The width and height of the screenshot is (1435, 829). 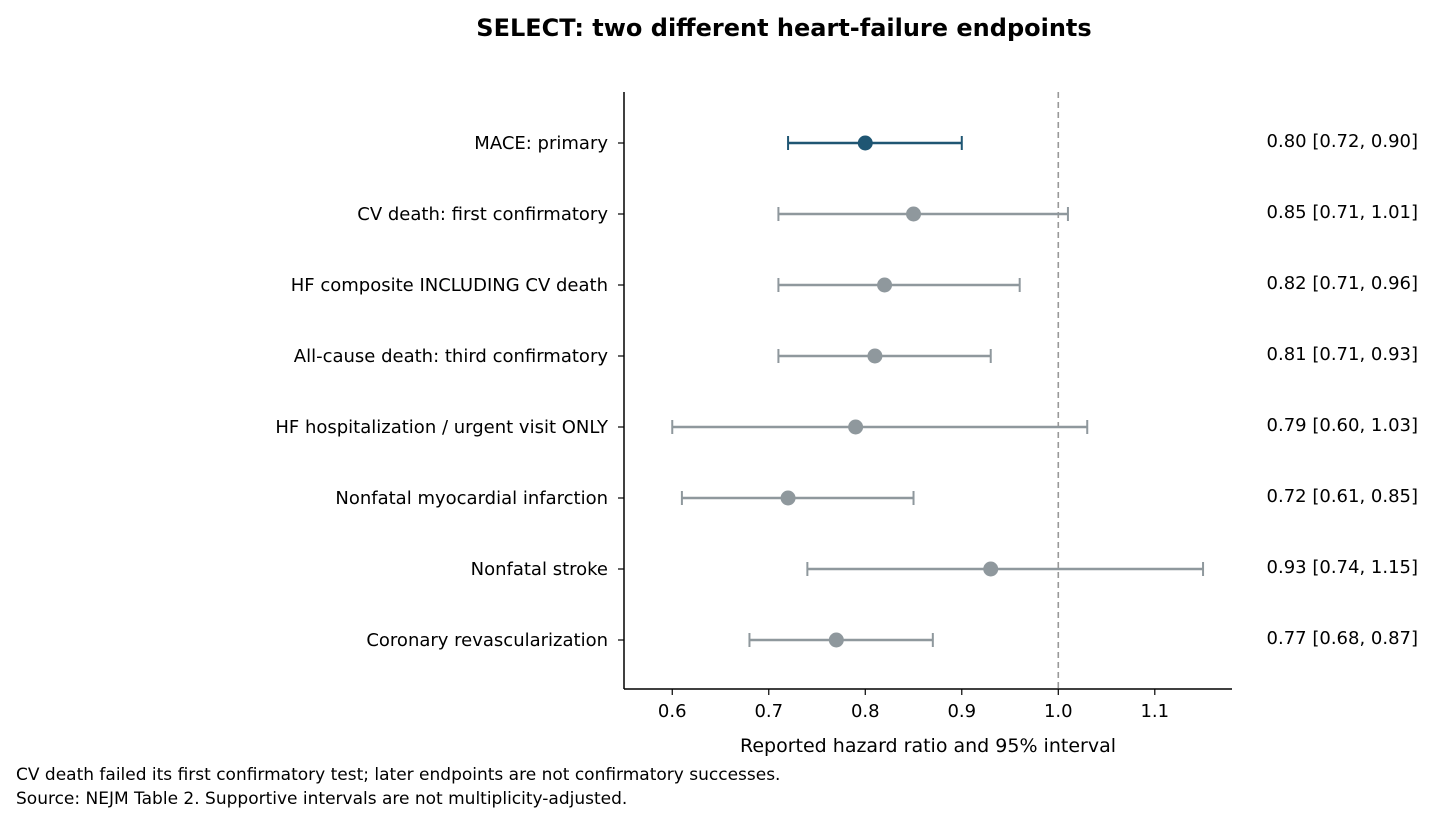 What do you see at coordinates (449, 285) in the screenshot?
I see `row-label: HF composite INCLUDING CV death` at bounding box center [449, 285].